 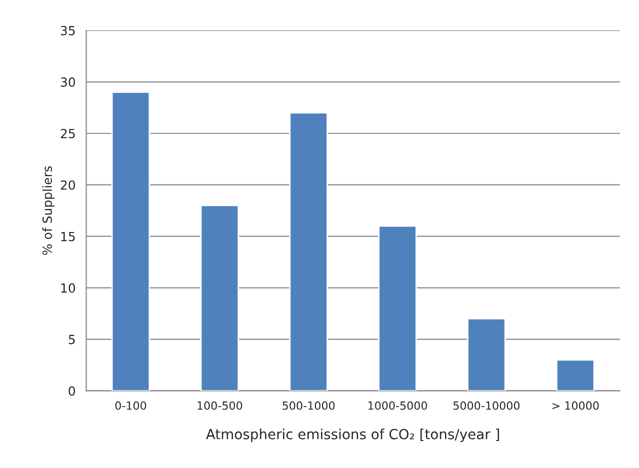 What do you see at coordinates (68, 185) in the screenshot?
I see `y-tick-label: 20` at bounding box center [68, 185].